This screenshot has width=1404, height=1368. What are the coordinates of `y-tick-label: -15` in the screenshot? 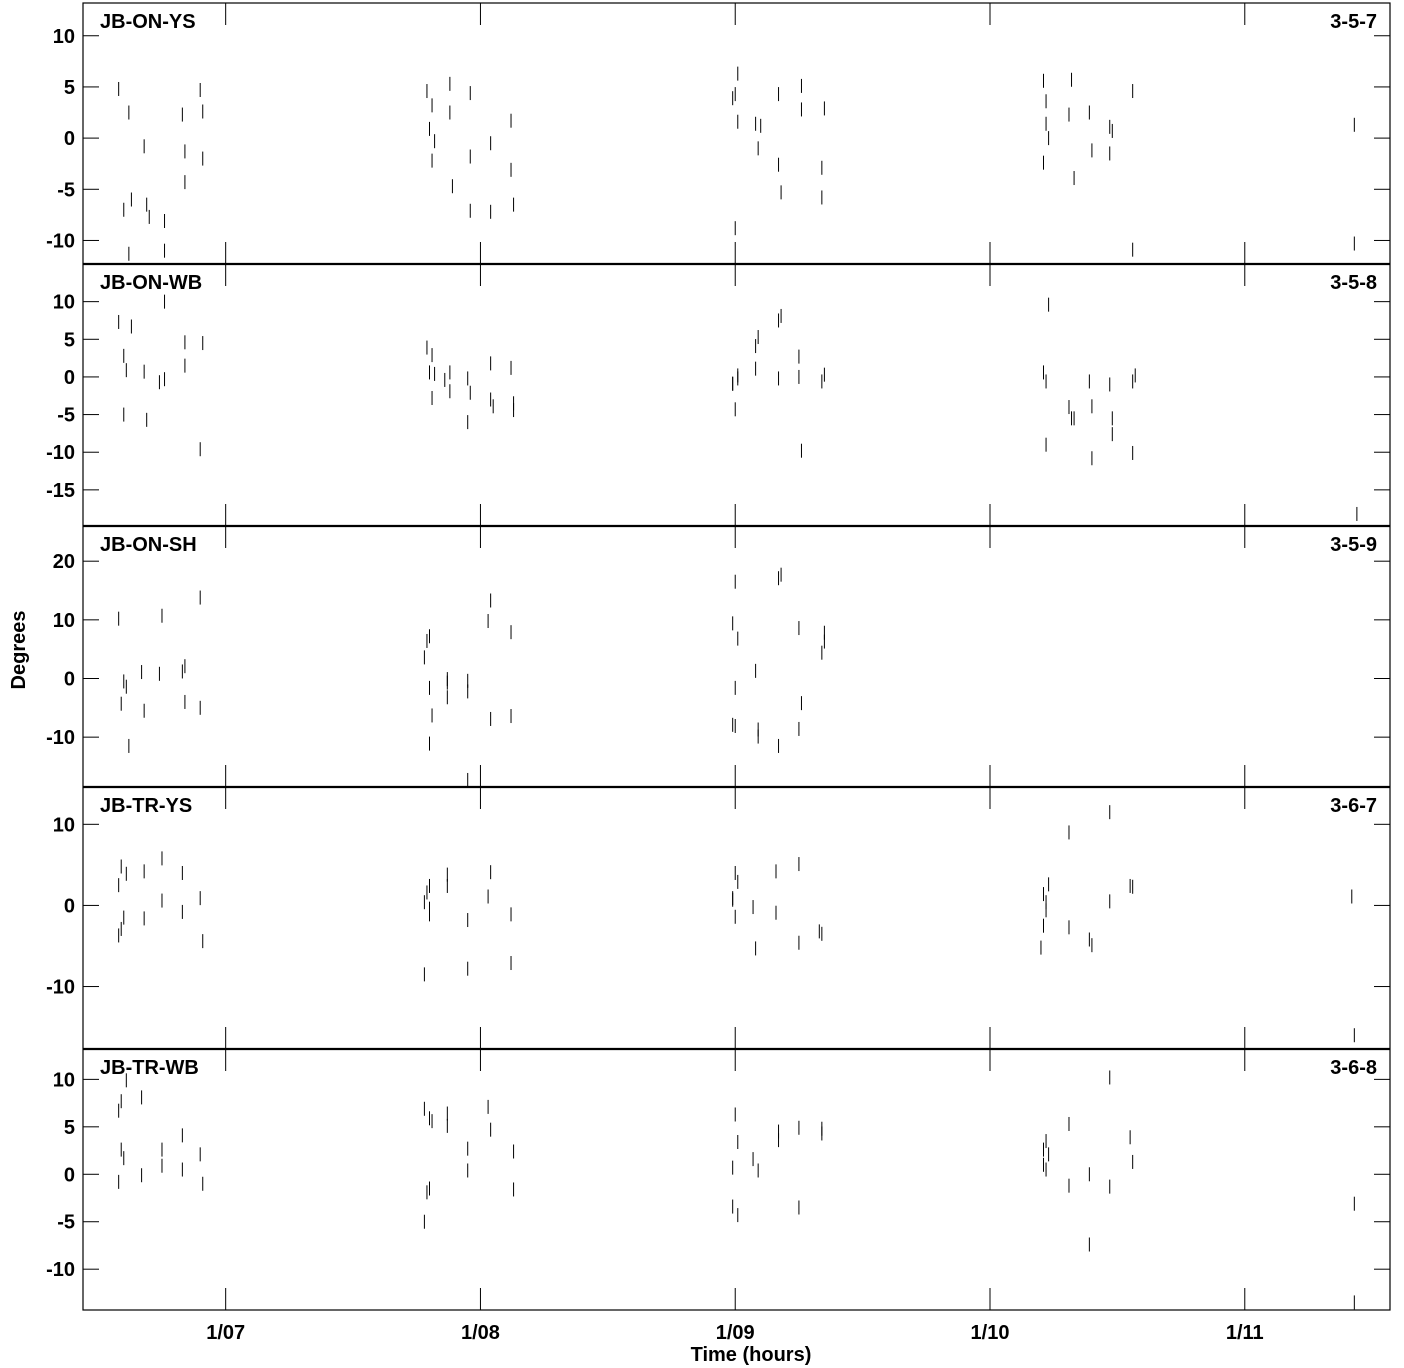 It's located at (60, 491).